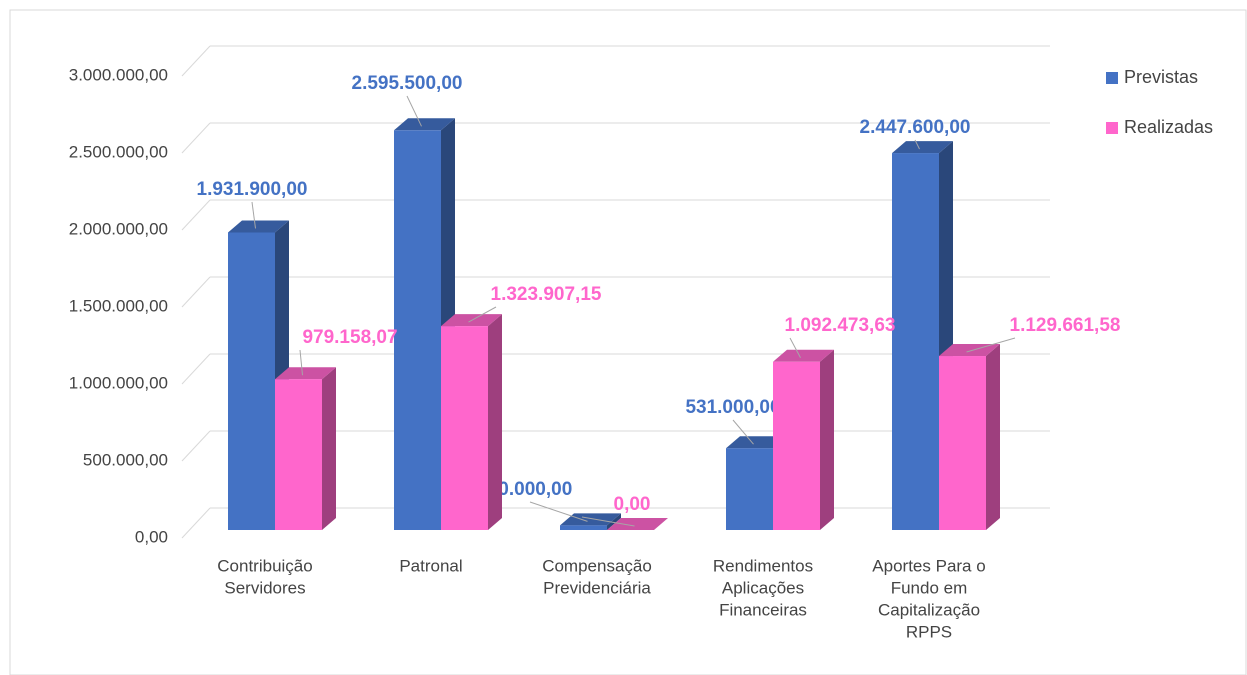 This screenshot has height=675, width=1247. I want to click on y-tick-label: 500.000,00, so click(125, 459).